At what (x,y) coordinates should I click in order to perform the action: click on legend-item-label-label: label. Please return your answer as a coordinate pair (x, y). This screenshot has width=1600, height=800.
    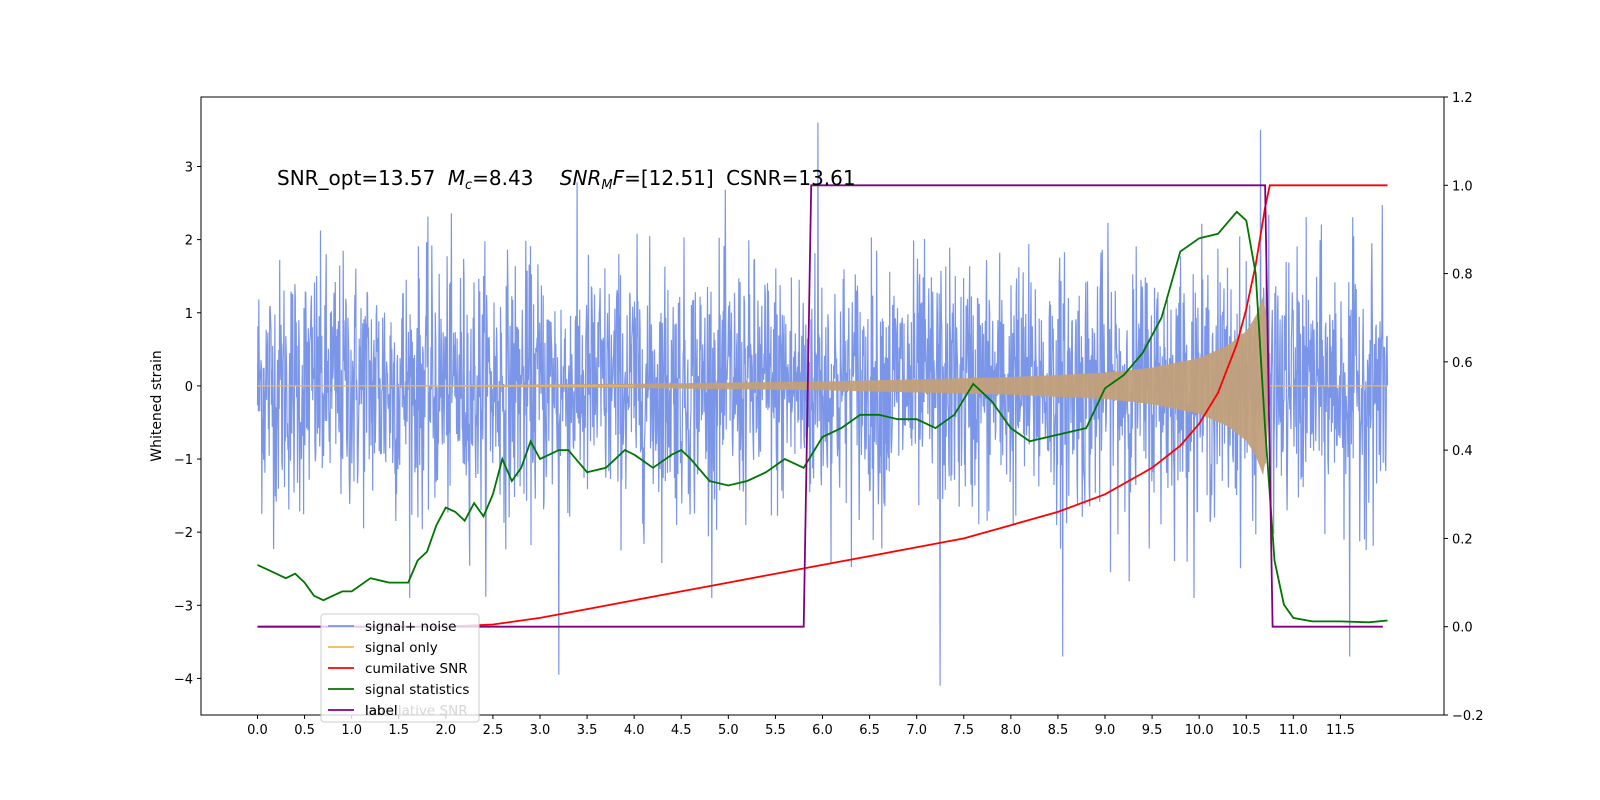
    Looking at the image, I should click on (381, 711).